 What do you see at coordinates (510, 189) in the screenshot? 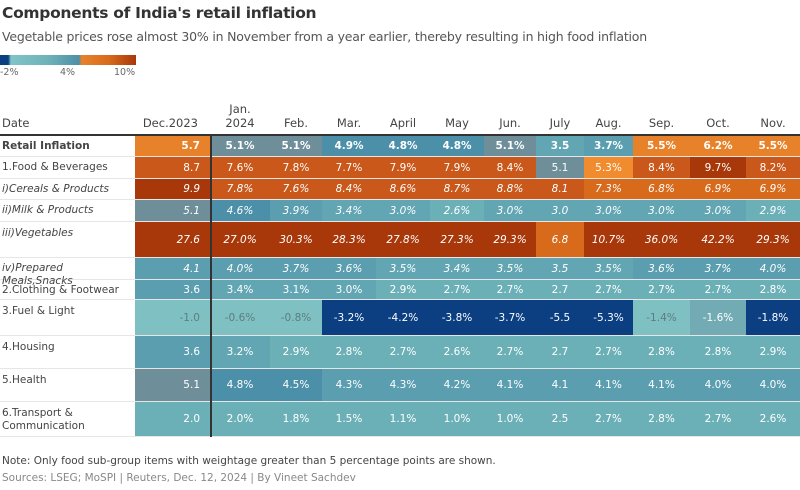
I see `heatmap-cell: 8.8%` at bounding box center [510, 189].